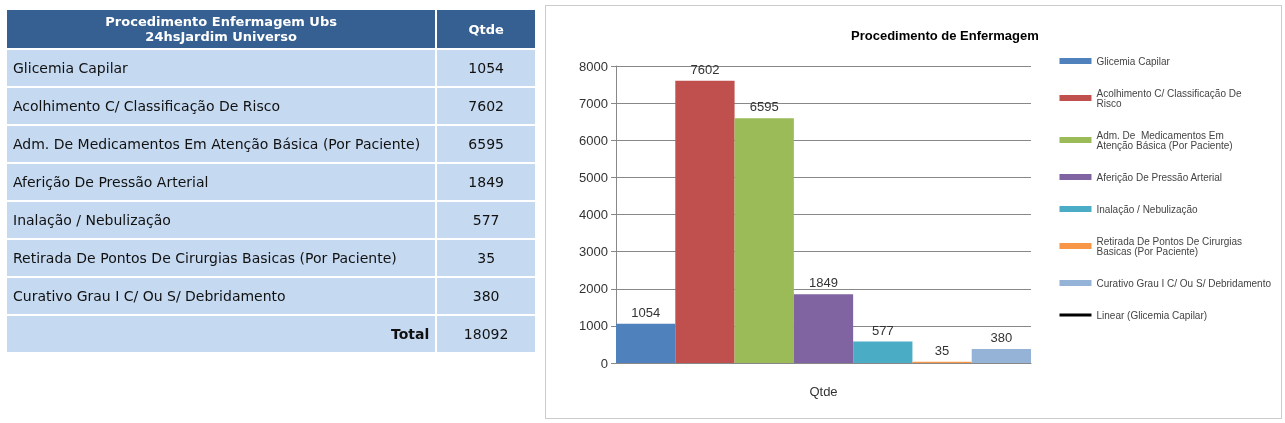 This screenshot has width=1285, height=423. Describe the element at coordinates (1147, 209) in the screenshot. I see `legend-label: Inalação / Nebulização` at that location.